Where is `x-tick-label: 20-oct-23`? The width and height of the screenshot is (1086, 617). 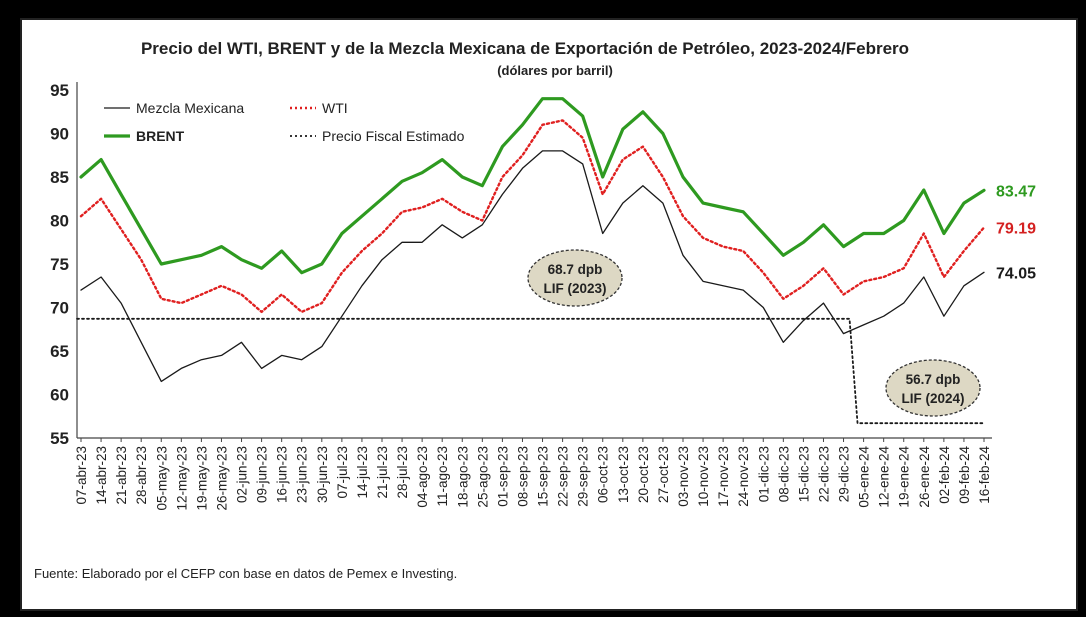
x-tick-label: 20-oct-23 is located at coordinates (643, 474).